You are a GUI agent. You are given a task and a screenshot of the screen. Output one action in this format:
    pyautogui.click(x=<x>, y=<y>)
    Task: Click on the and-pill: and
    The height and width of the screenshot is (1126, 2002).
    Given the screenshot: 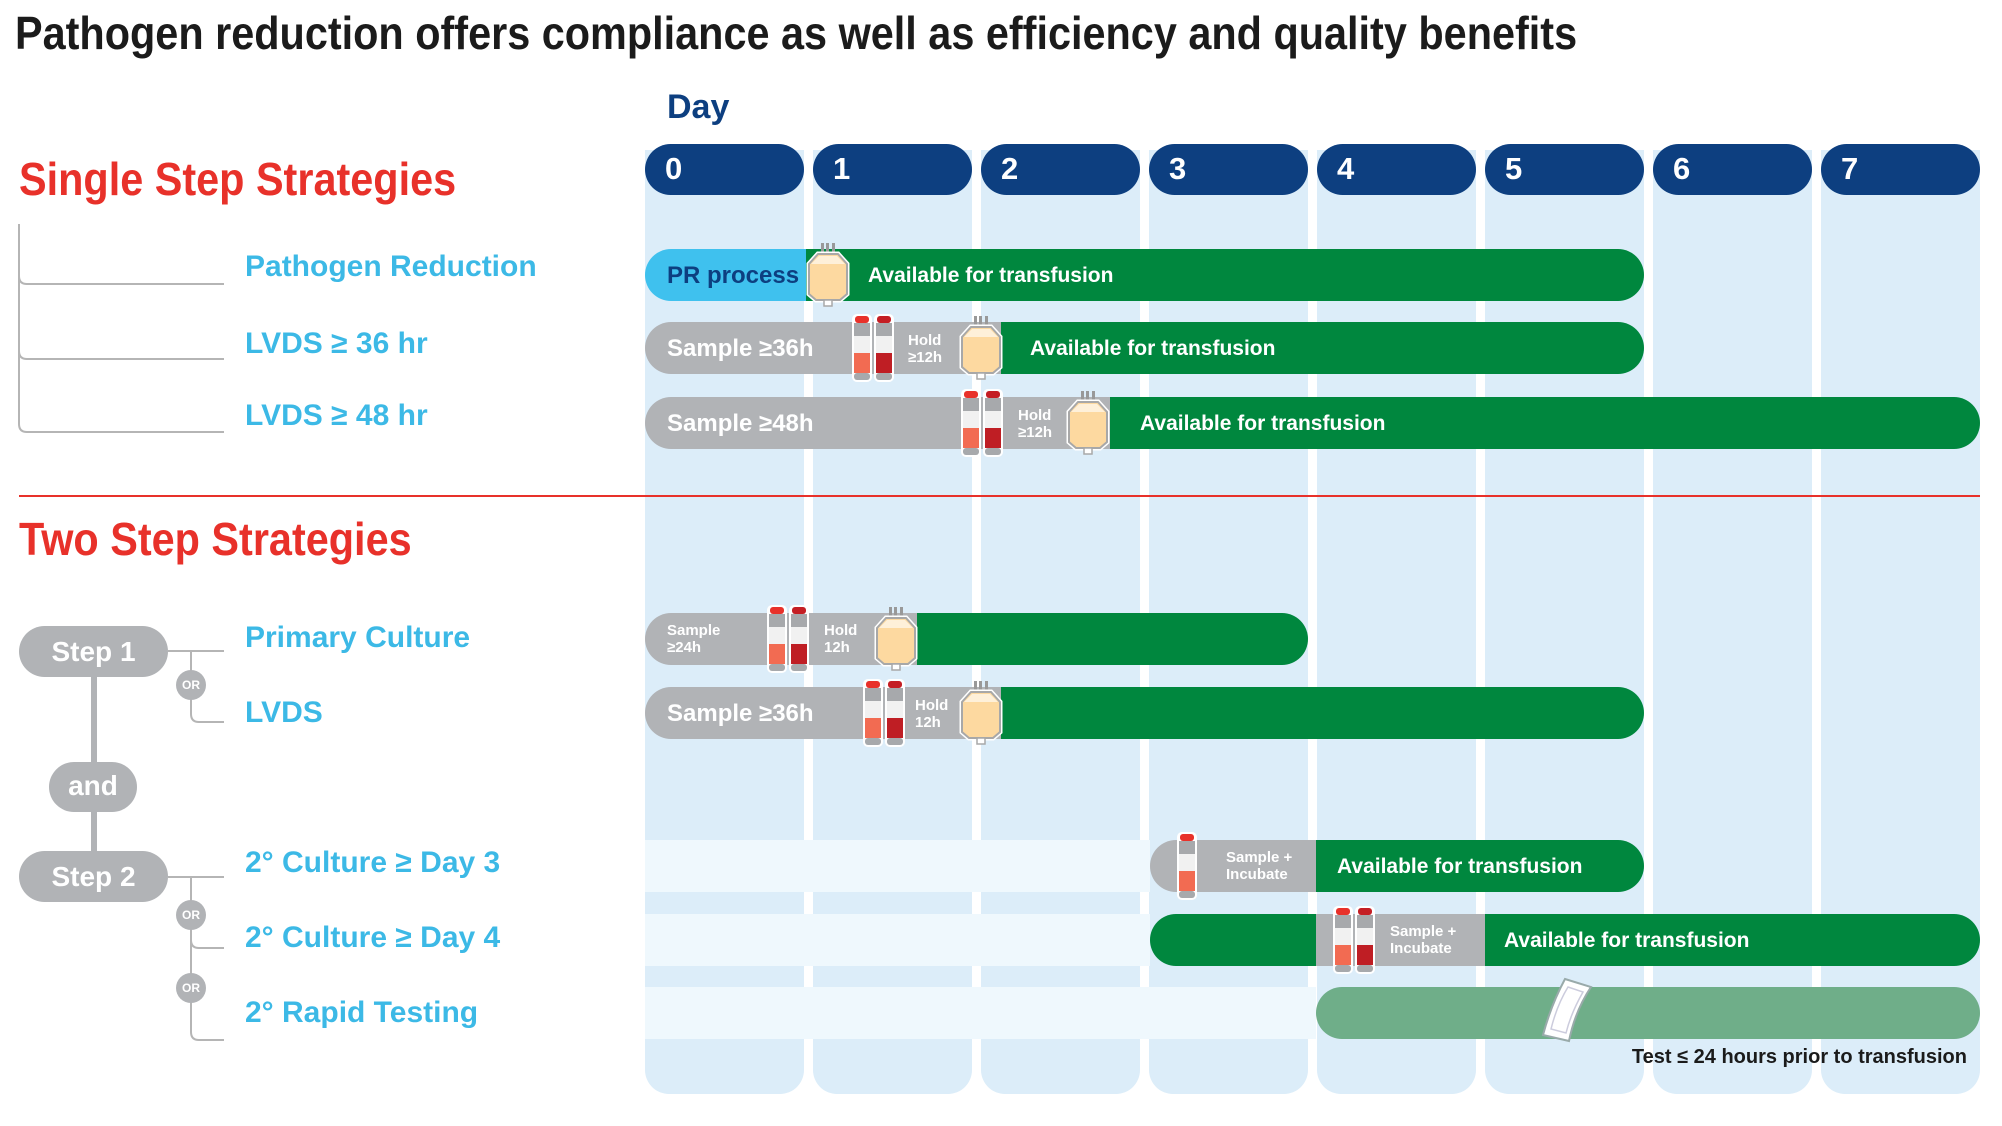 What is the action you would take?
    pyautogui.click(x=93, y=787)
    